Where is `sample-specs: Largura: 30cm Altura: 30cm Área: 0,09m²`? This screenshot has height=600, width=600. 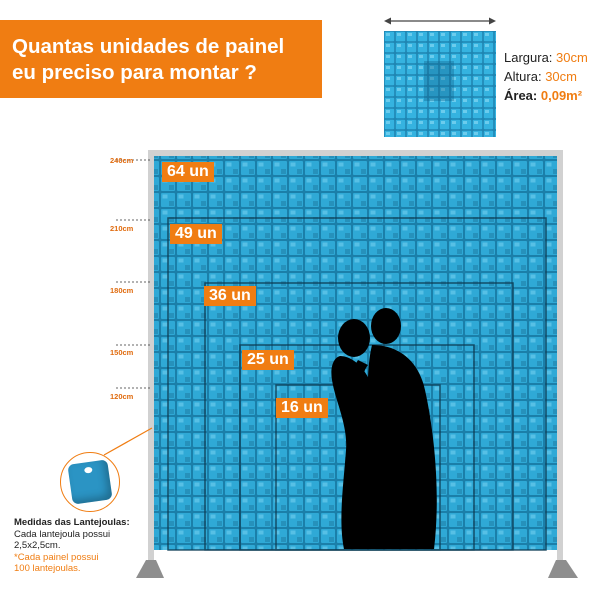
sample-specs: Largura: 30cm Altura: 30cm Área: 0,09m² is located at coordinates (546, 76).